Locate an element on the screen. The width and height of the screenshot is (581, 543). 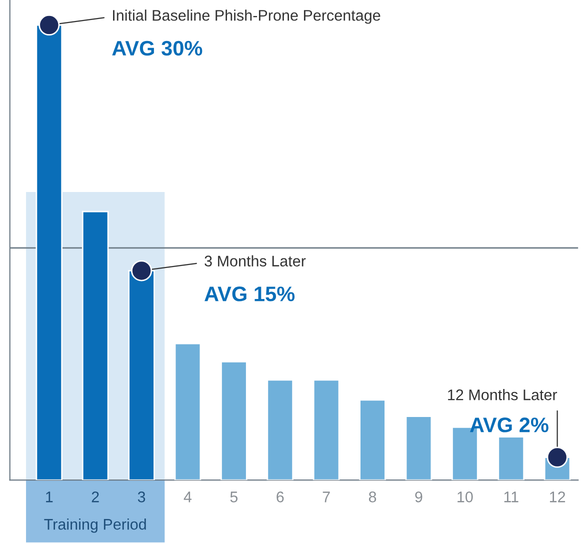
x-tick-label: 3 is located at coordinates (142, 497).